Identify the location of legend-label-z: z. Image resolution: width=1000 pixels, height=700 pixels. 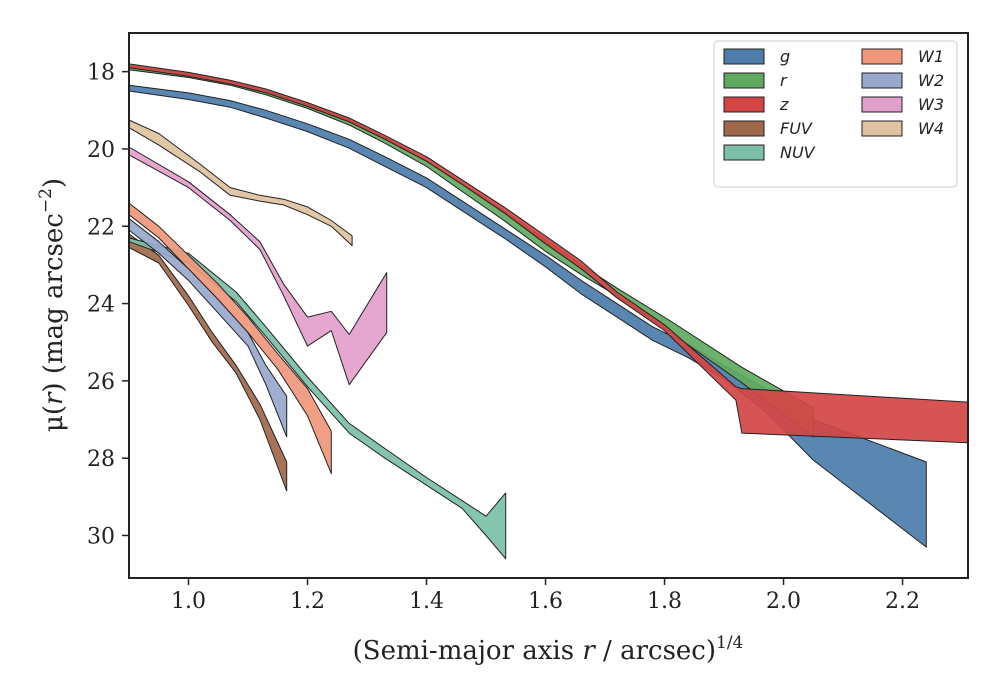
(784, 104).